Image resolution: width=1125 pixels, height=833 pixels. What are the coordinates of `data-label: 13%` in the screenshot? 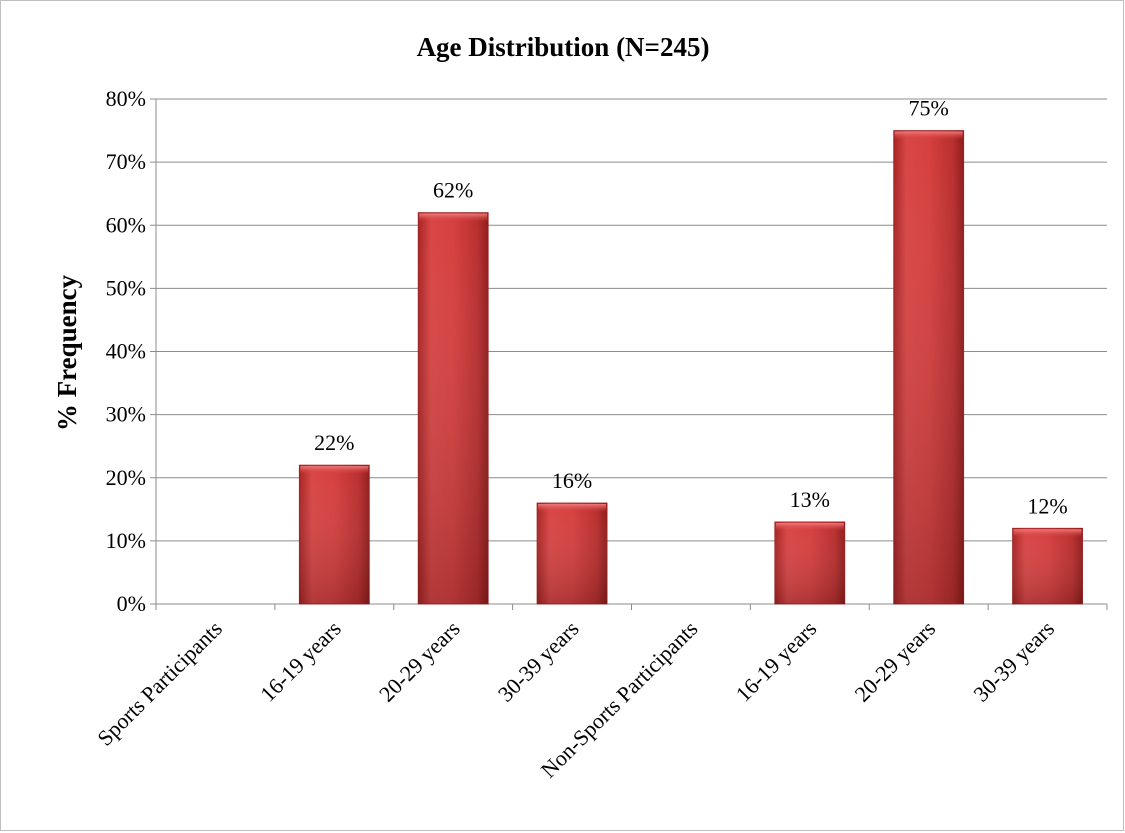 It's located at (810, 499).